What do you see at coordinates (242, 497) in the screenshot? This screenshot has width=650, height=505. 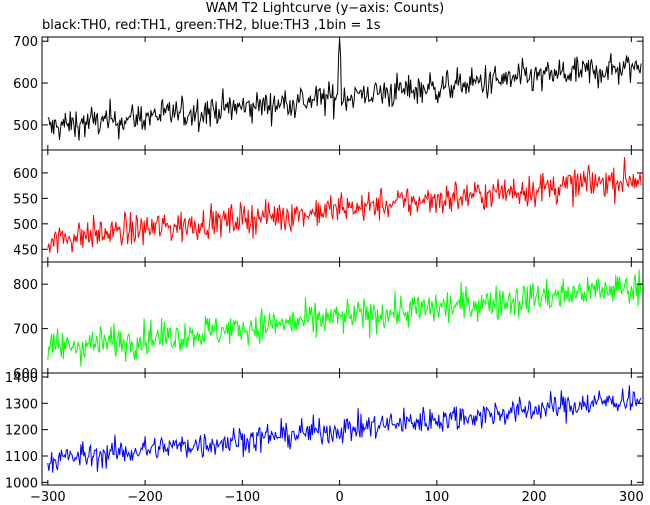 I see `x-tick-label-2: −100` at bounding box center [242, 497].